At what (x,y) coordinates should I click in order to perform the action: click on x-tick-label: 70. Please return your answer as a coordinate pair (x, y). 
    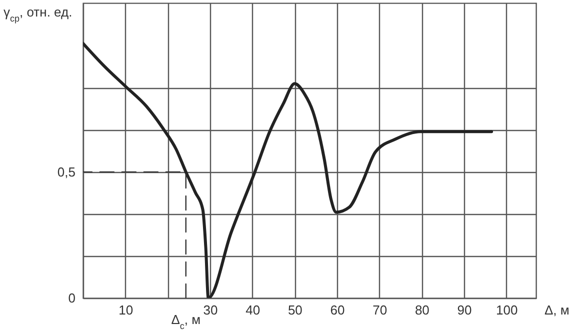
    Looking at the image, I should click on (380, 310).